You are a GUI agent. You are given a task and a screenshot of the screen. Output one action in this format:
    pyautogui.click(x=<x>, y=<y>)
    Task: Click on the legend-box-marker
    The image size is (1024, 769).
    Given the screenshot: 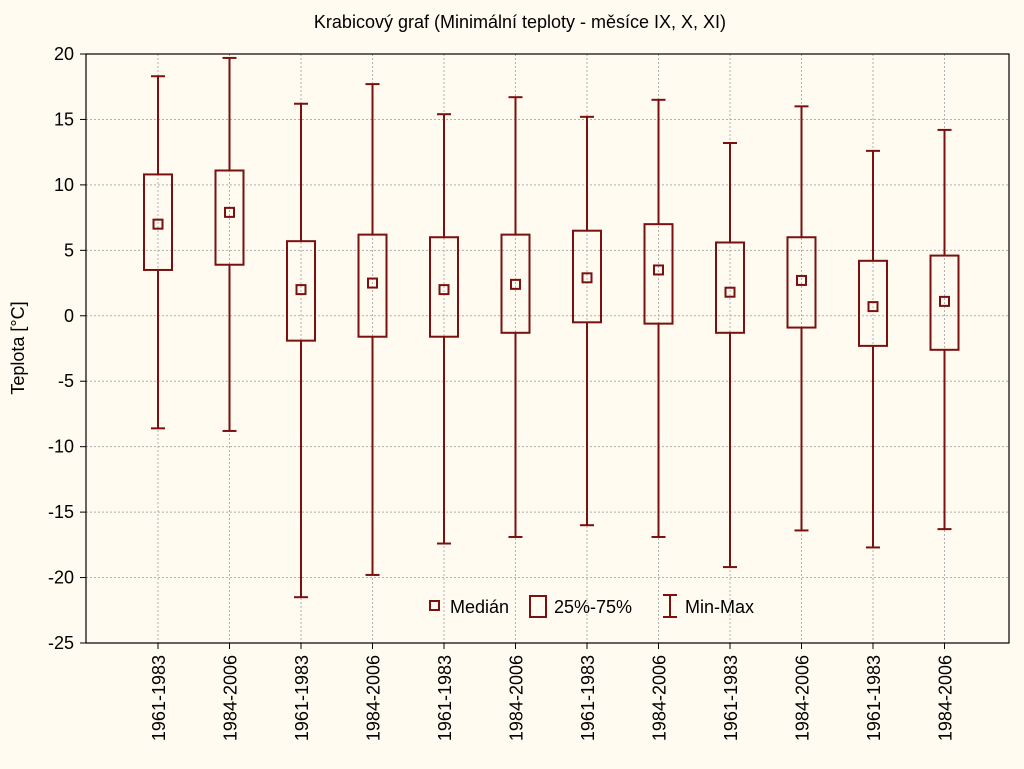 What is the action you would take?
    pyautogui.click(x=538, y=606)
    